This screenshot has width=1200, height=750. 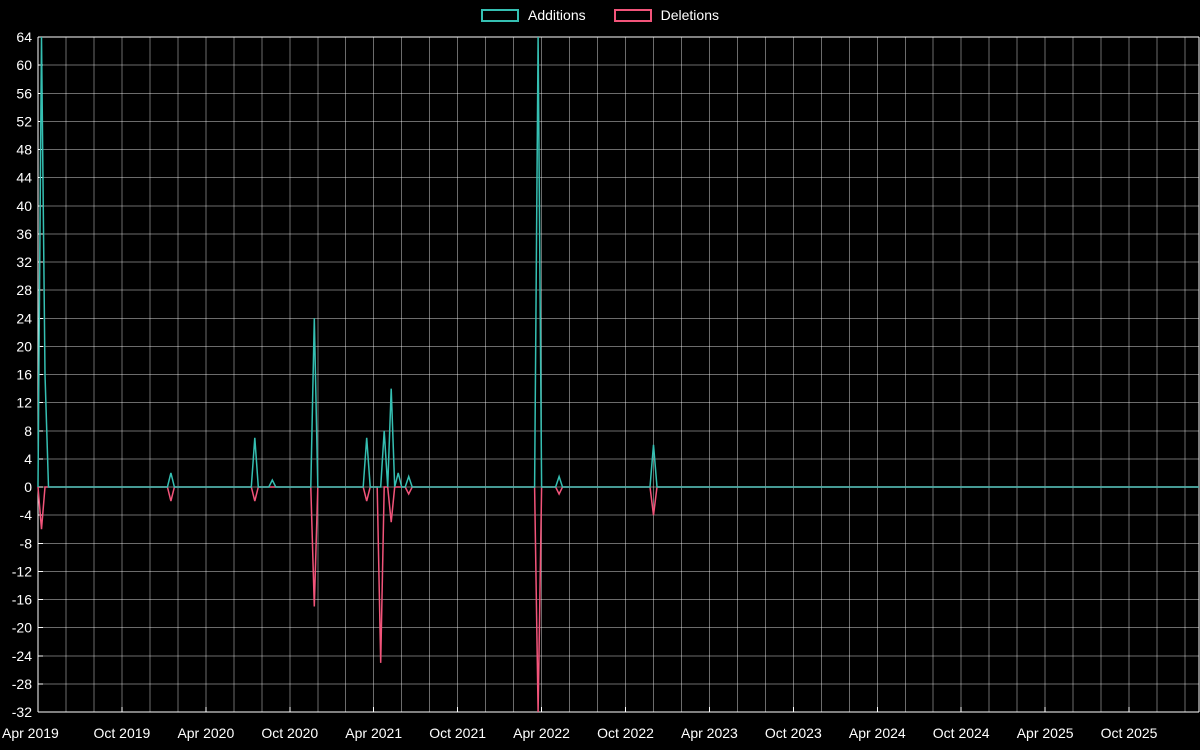 What do you see at coordinates (24, 150) in the screenshot?
I see `y-tick-label: 48` at bounding box center [24, 150].